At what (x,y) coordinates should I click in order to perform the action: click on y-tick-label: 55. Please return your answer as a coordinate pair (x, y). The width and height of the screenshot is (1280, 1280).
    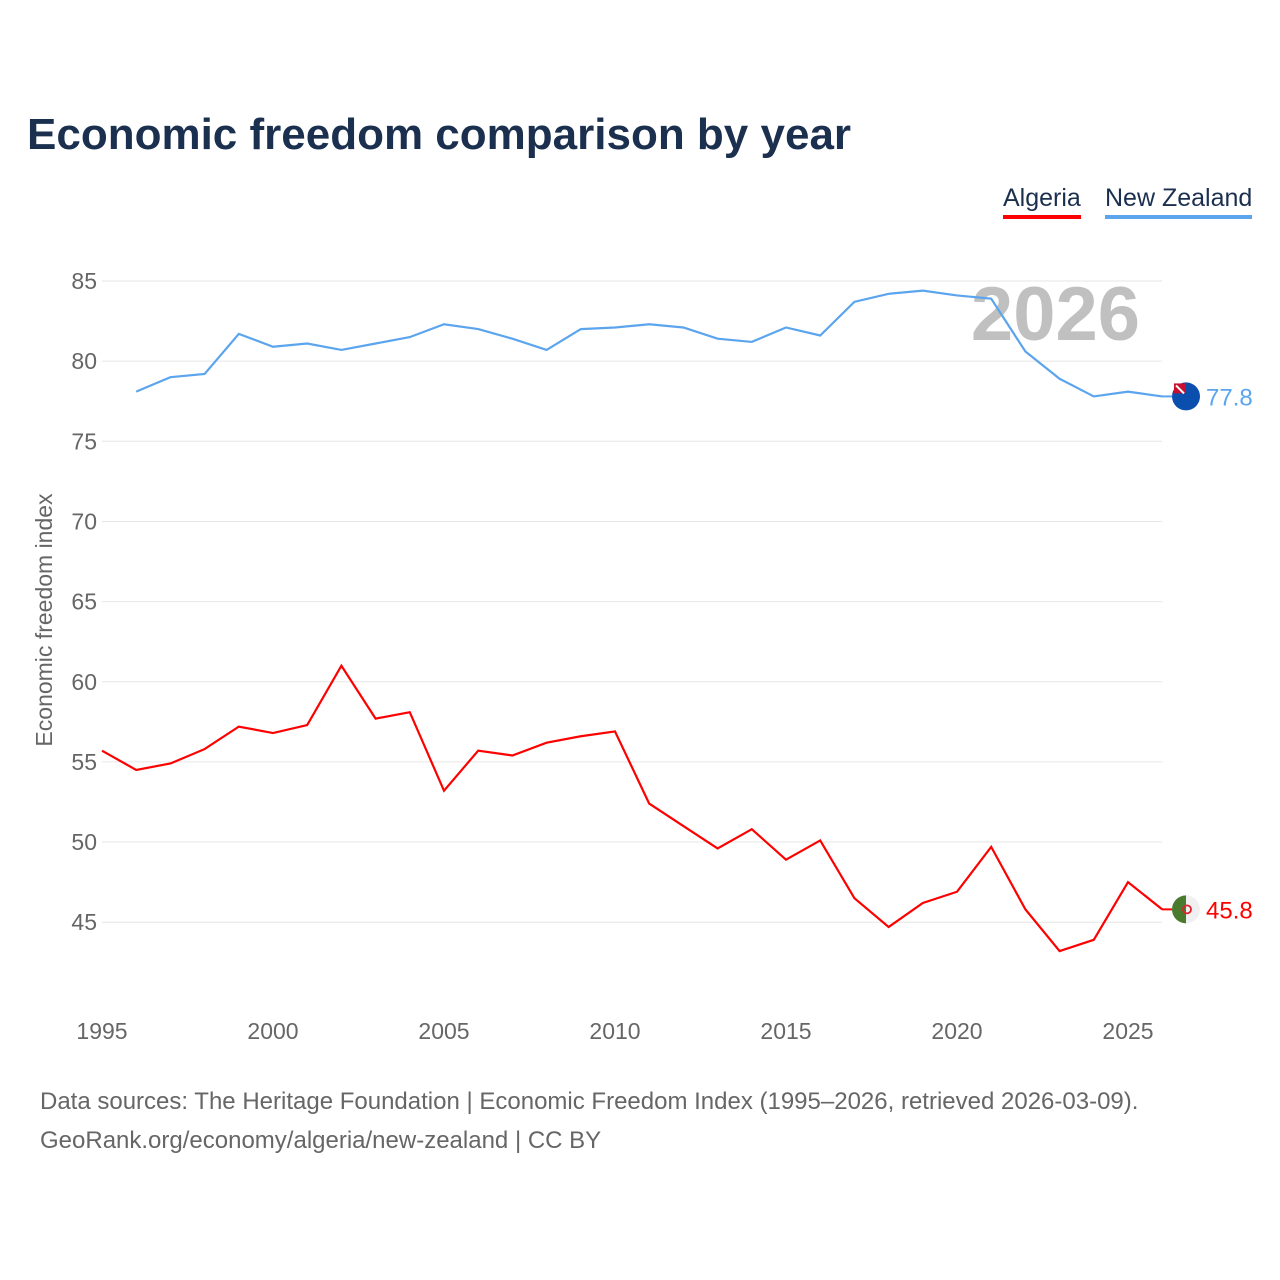
    Looking at the image, I should click on (84, 762).